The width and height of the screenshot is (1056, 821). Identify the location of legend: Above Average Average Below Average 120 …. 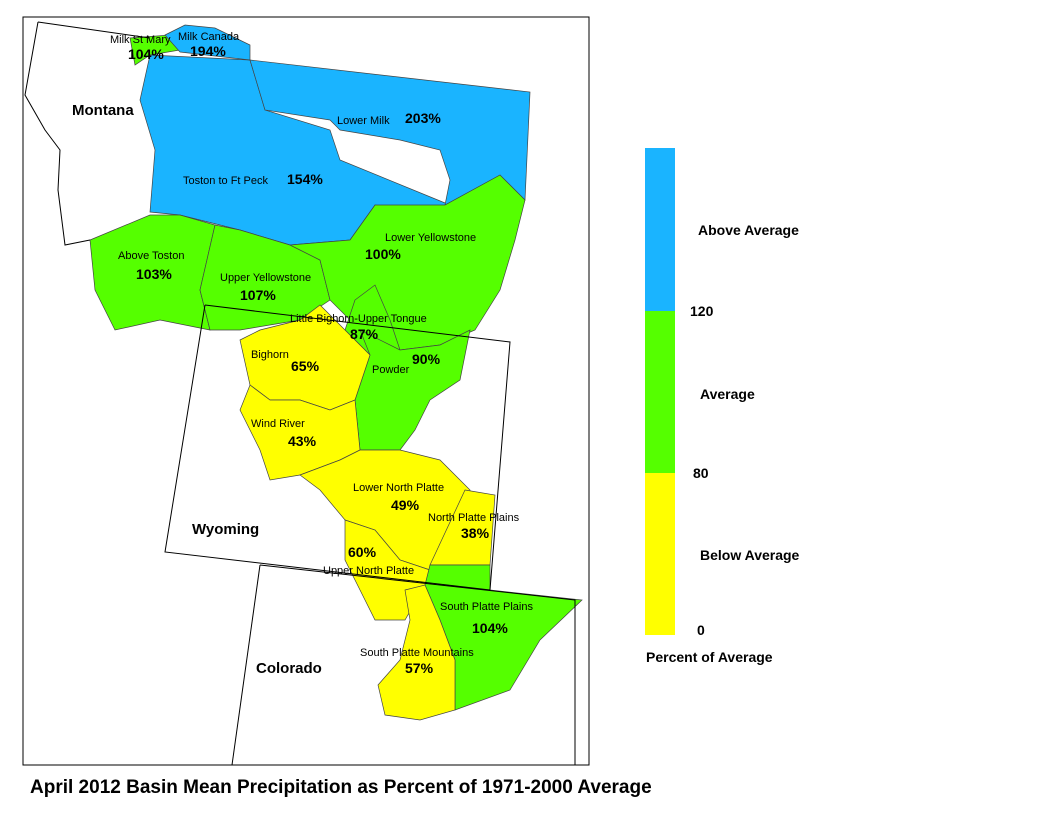
(722, 406).